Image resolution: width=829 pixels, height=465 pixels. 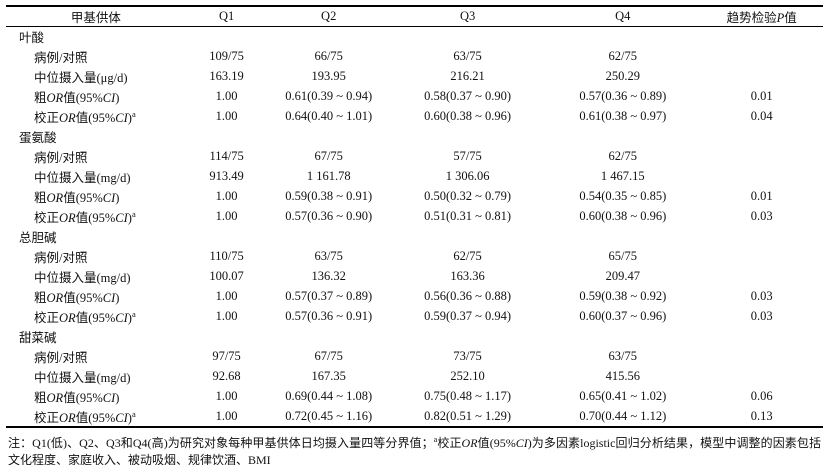 I want to click on group-row: 总胆碱, so click(x=414, y=237).